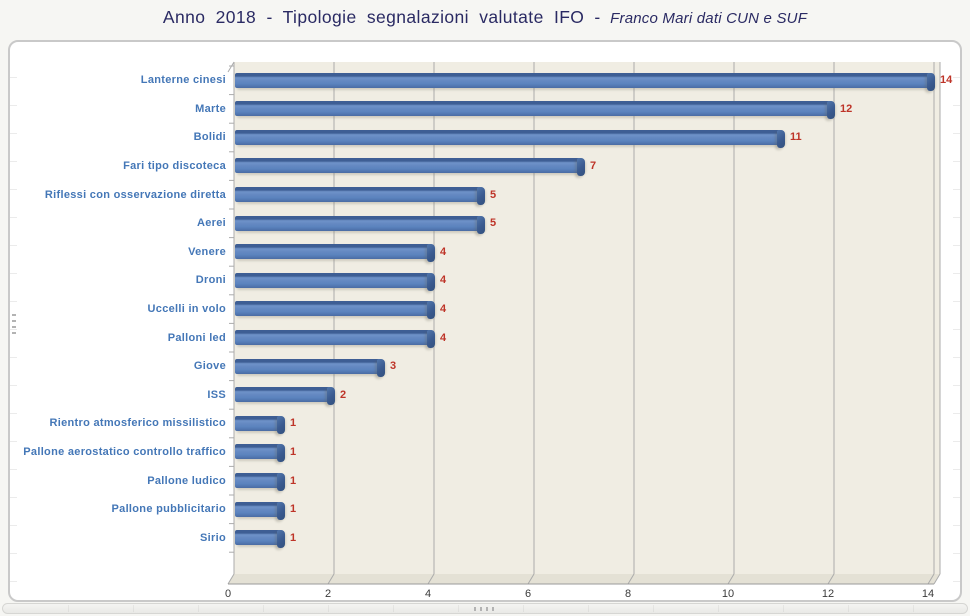  What do you see at coordinates (210, 280) in the screenshot?
I see `category-label: Droni` at bounding box center [210, 280].